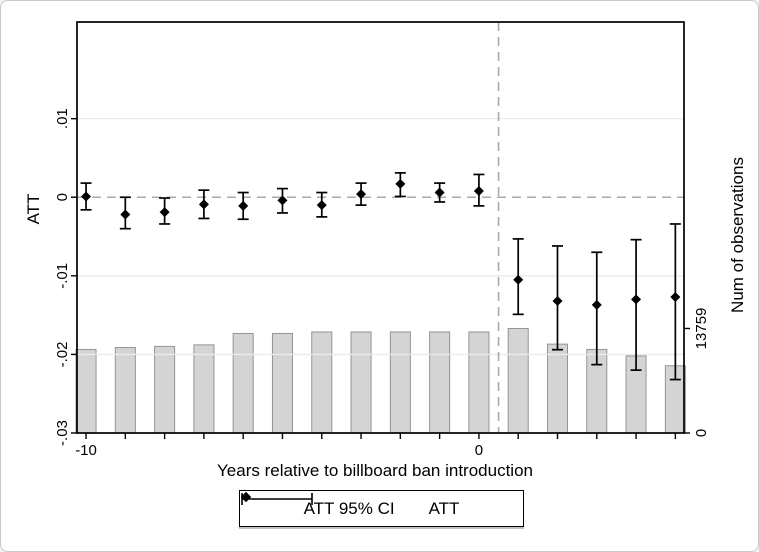 The height and width of the screenshot is (552, 759). Describe the element at coordinates (86, 450) in the screenshot. I see `x-tick-label: -10` at that location.